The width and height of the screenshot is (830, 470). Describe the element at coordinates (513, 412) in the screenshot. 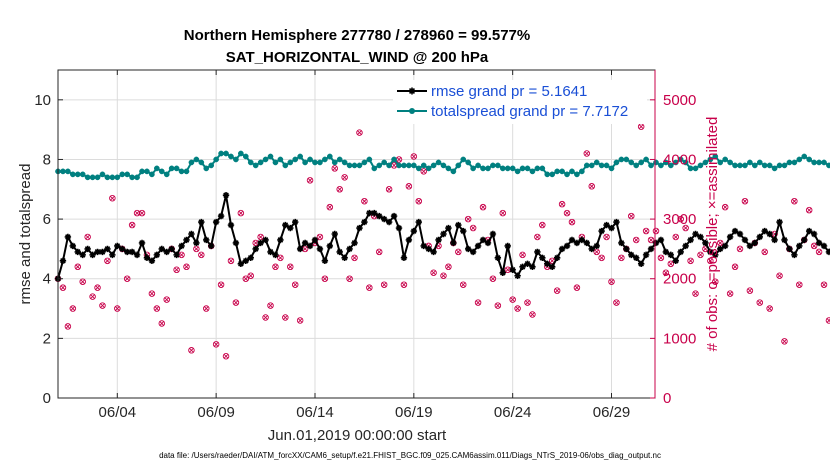

I see `x-tick-label: 06/24` at that location.